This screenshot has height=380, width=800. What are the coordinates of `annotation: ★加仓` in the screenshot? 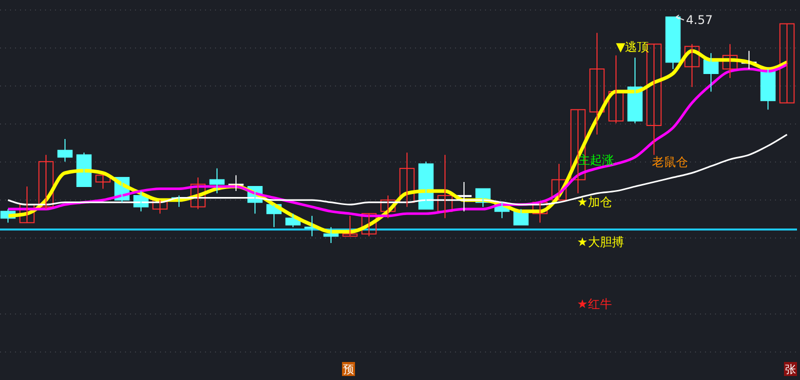 It's located at (594, 202).